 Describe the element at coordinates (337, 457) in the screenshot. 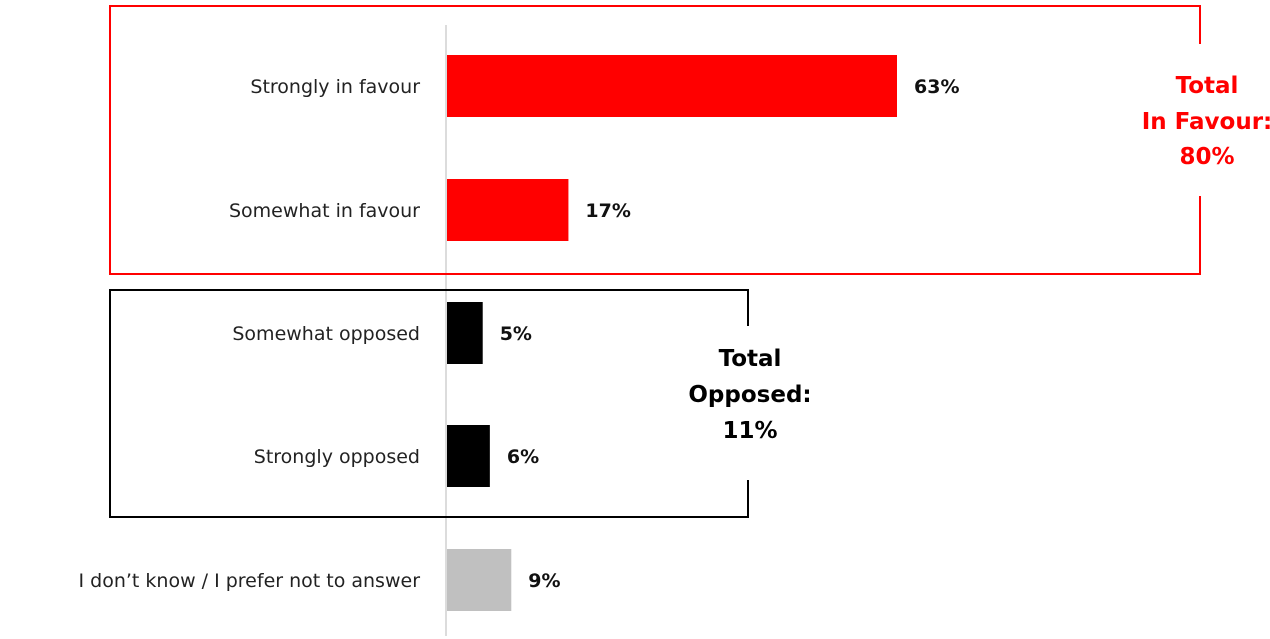

I see `category-label: Strongly opposed` at that location.